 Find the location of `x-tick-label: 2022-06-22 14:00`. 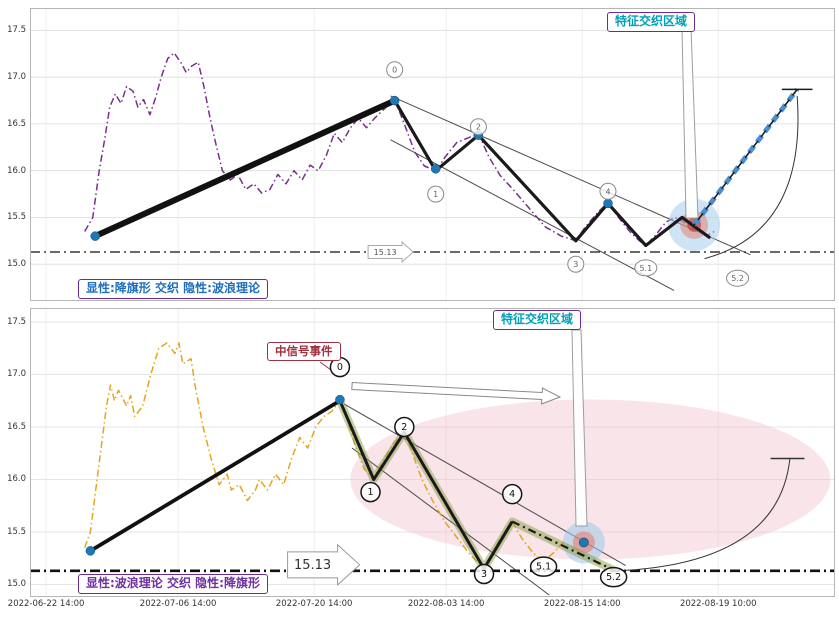

x-tick-label: 2022-06-22 14:00 is located at coordinates (46, 604).